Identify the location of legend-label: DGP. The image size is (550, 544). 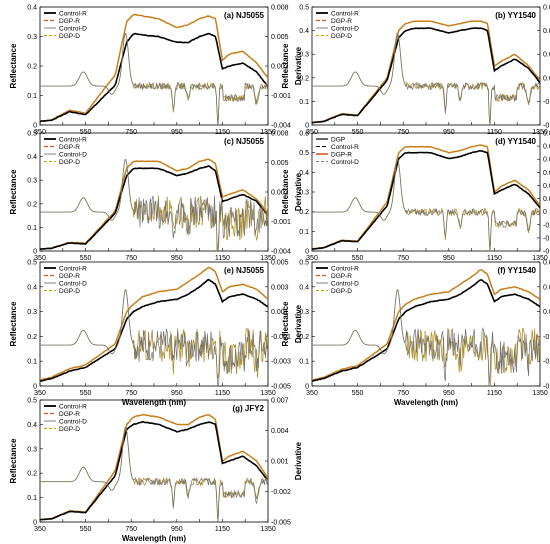
(338, 140).